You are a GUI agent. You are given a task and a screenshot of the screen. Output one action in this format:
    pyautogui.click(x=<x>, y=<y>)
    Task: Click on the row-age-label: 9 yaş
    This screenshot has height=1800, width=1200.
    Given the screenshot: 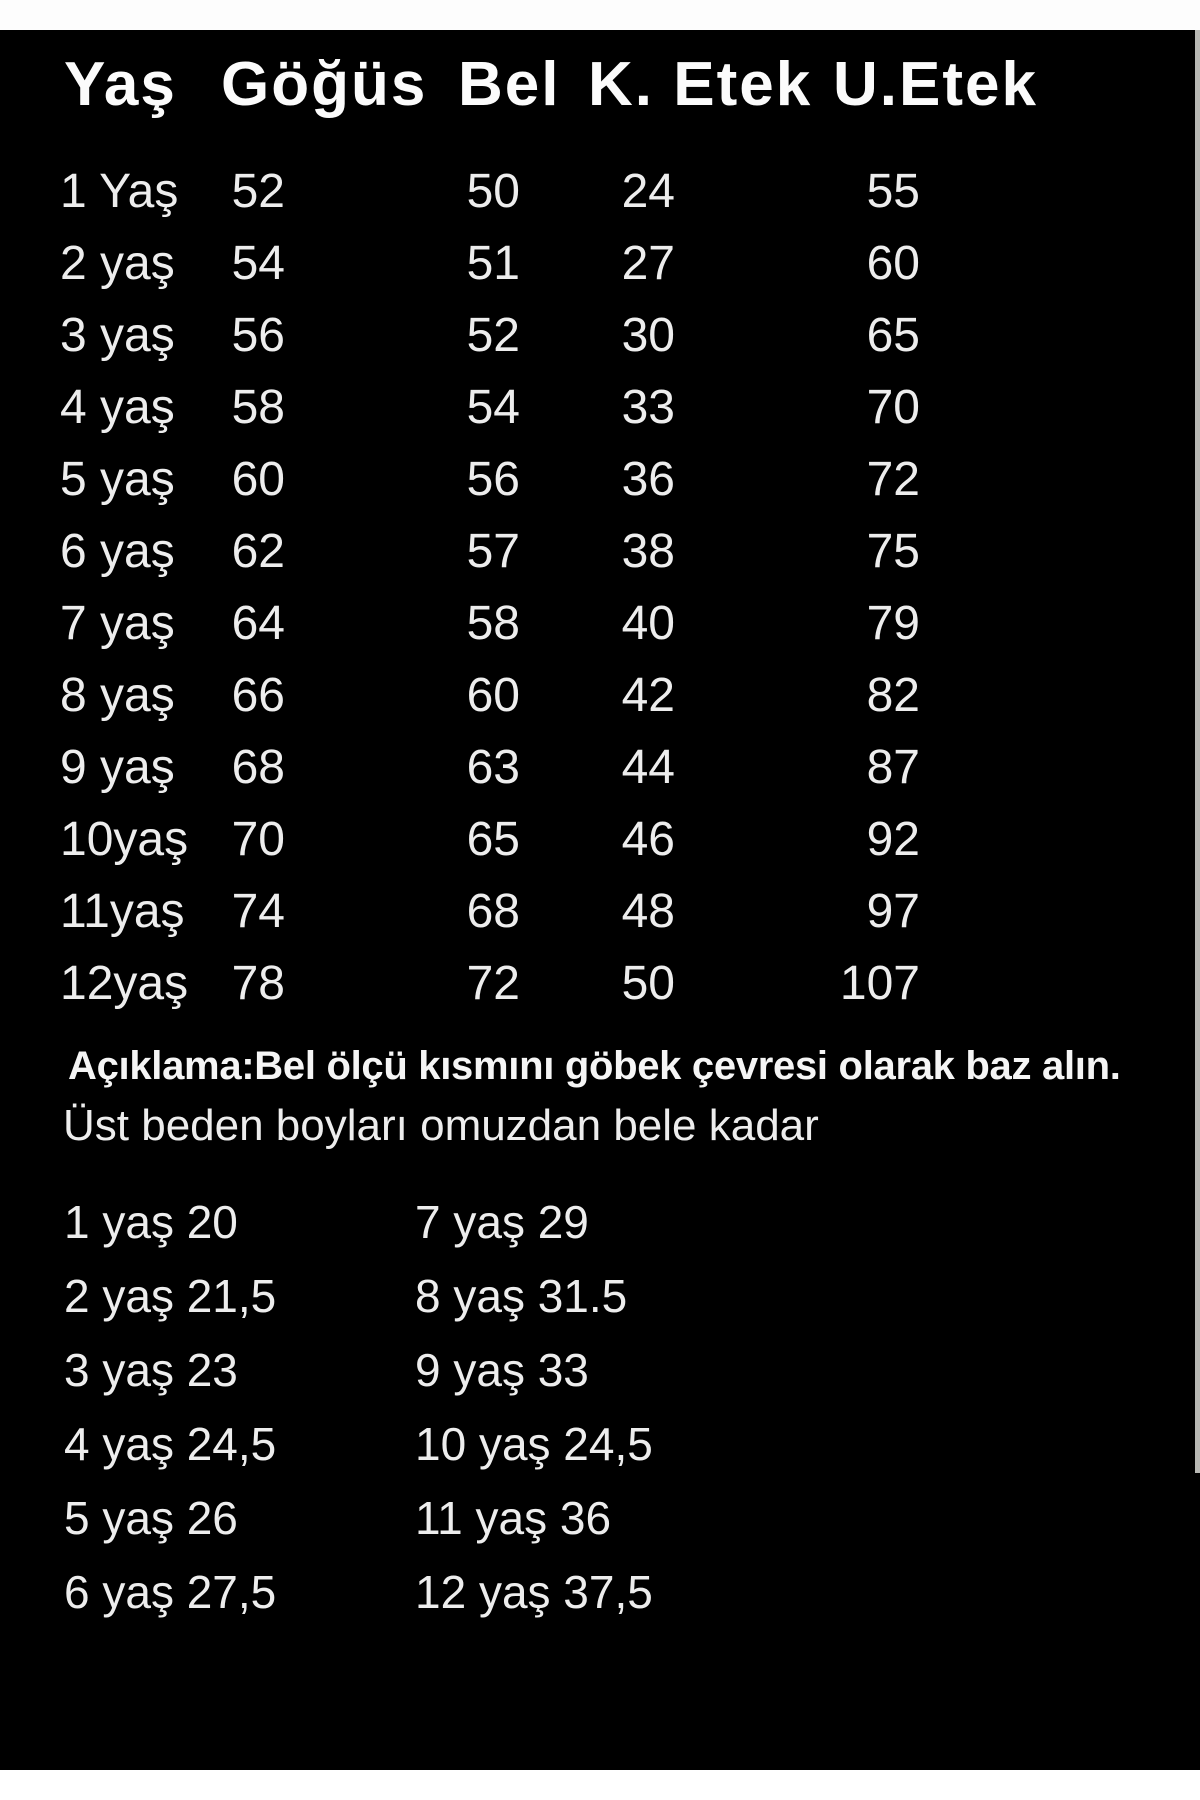 What is the action you would take?
    pyautogui.click(x=117, y=767)
    